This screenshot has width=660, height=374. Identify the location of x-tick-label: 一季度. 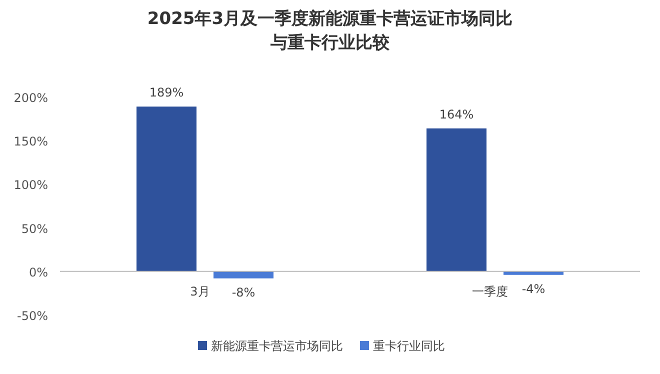
(490, 291).